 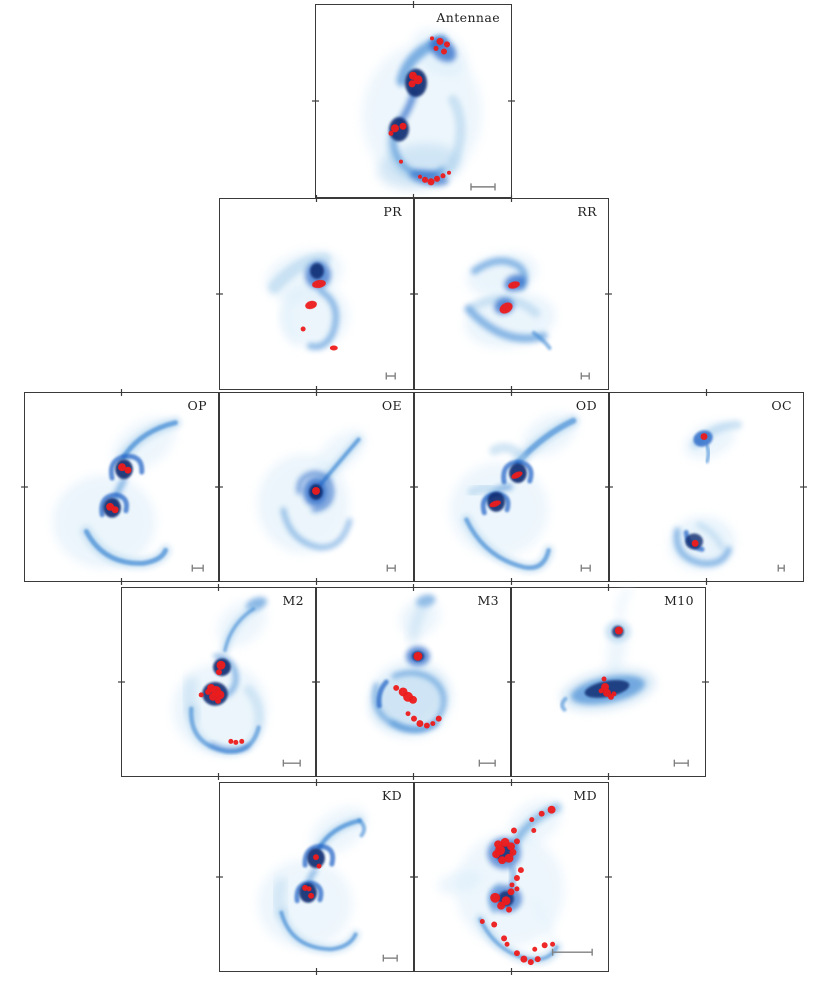 I want to click on panel-antennae: Antennae, so click(x=413, y=101).